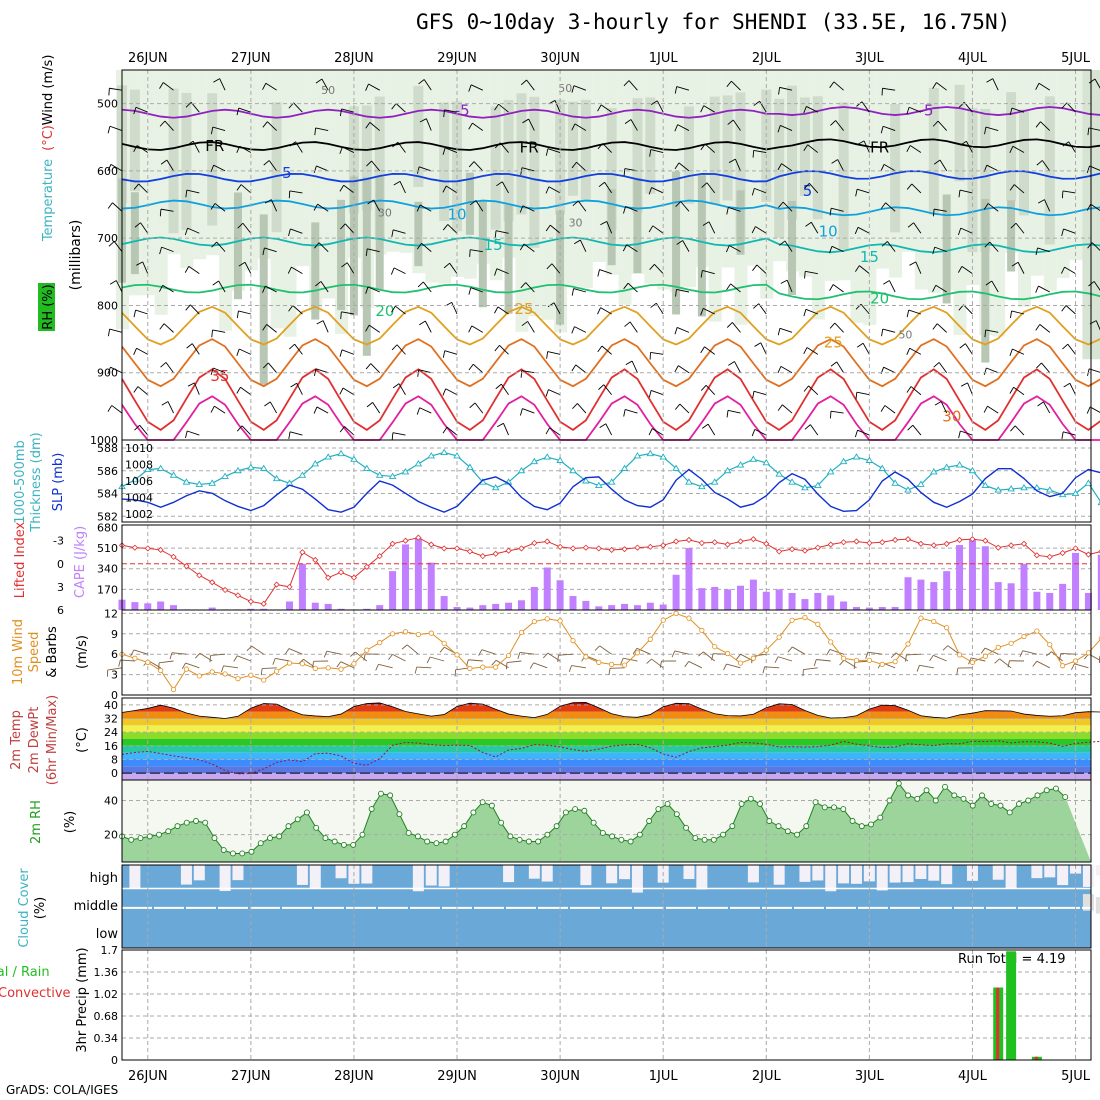  I want to click on precip-tick-label: 0, so click(114, 1060).